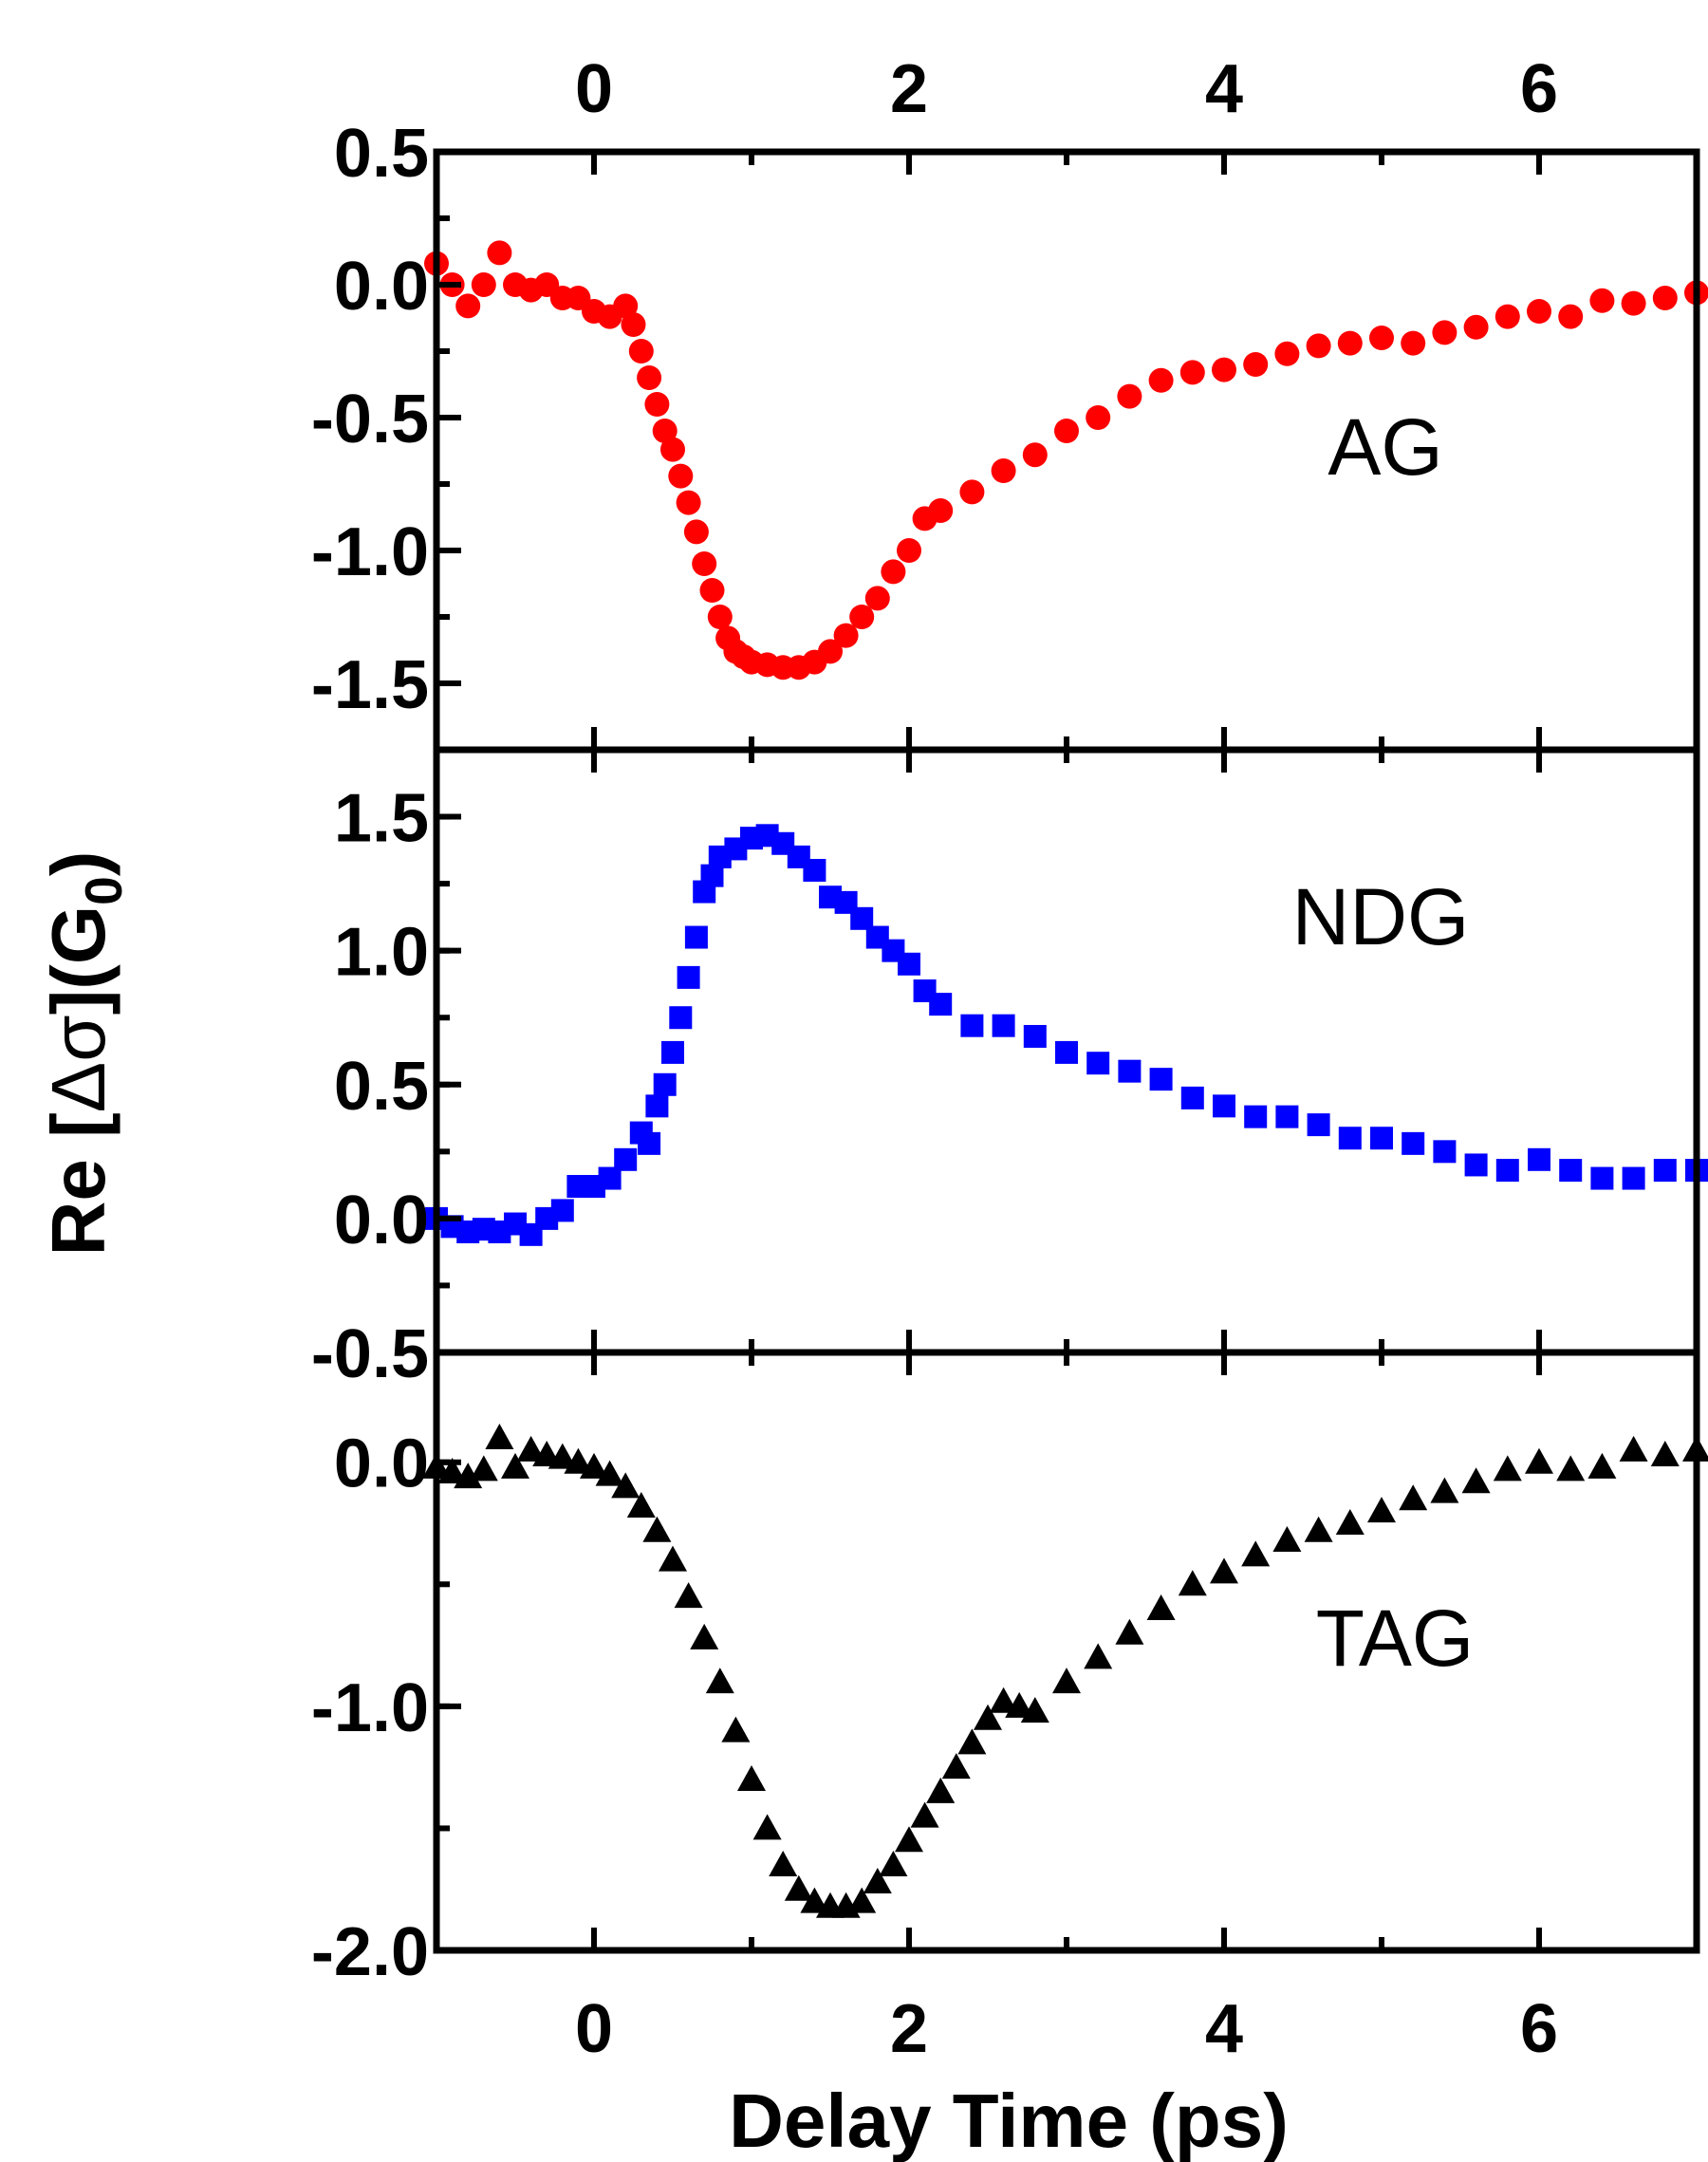 This screenshot has width=1708, height=2162. What do you see at coordinates (386, 1708) in the screenshot?
I see `y-ticks-tag: 0.0 -1.0 -2.0` at bounding box center [386, 1708].